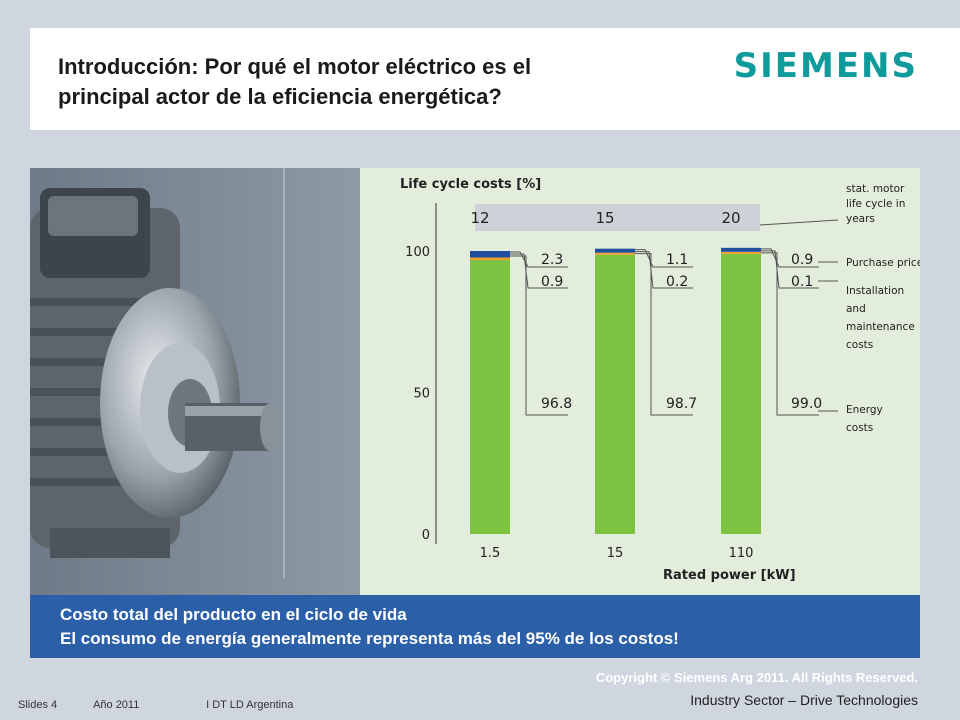 Image resolution: width=960 pixels, height=720 pixels. I want to click on footer-year: Año 2011, so click(116, 705).